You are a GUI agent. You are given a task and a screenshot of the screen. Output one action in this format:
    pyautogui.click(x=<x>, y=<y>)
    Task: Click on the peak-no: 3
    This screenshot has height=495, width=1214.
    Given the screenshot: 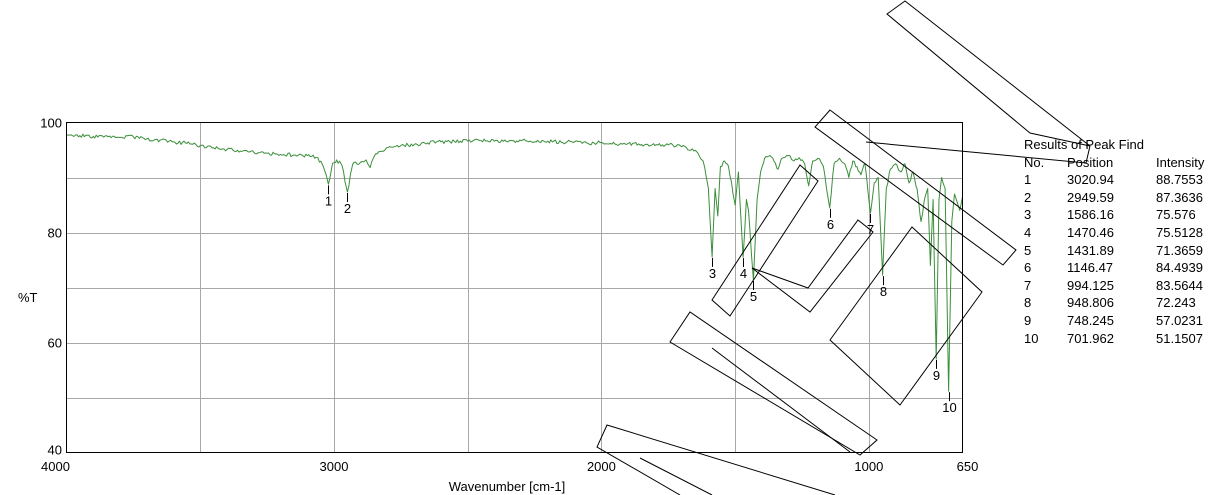 What is the action you would take?
    pyautogui.click(x=1028, y=215)
    